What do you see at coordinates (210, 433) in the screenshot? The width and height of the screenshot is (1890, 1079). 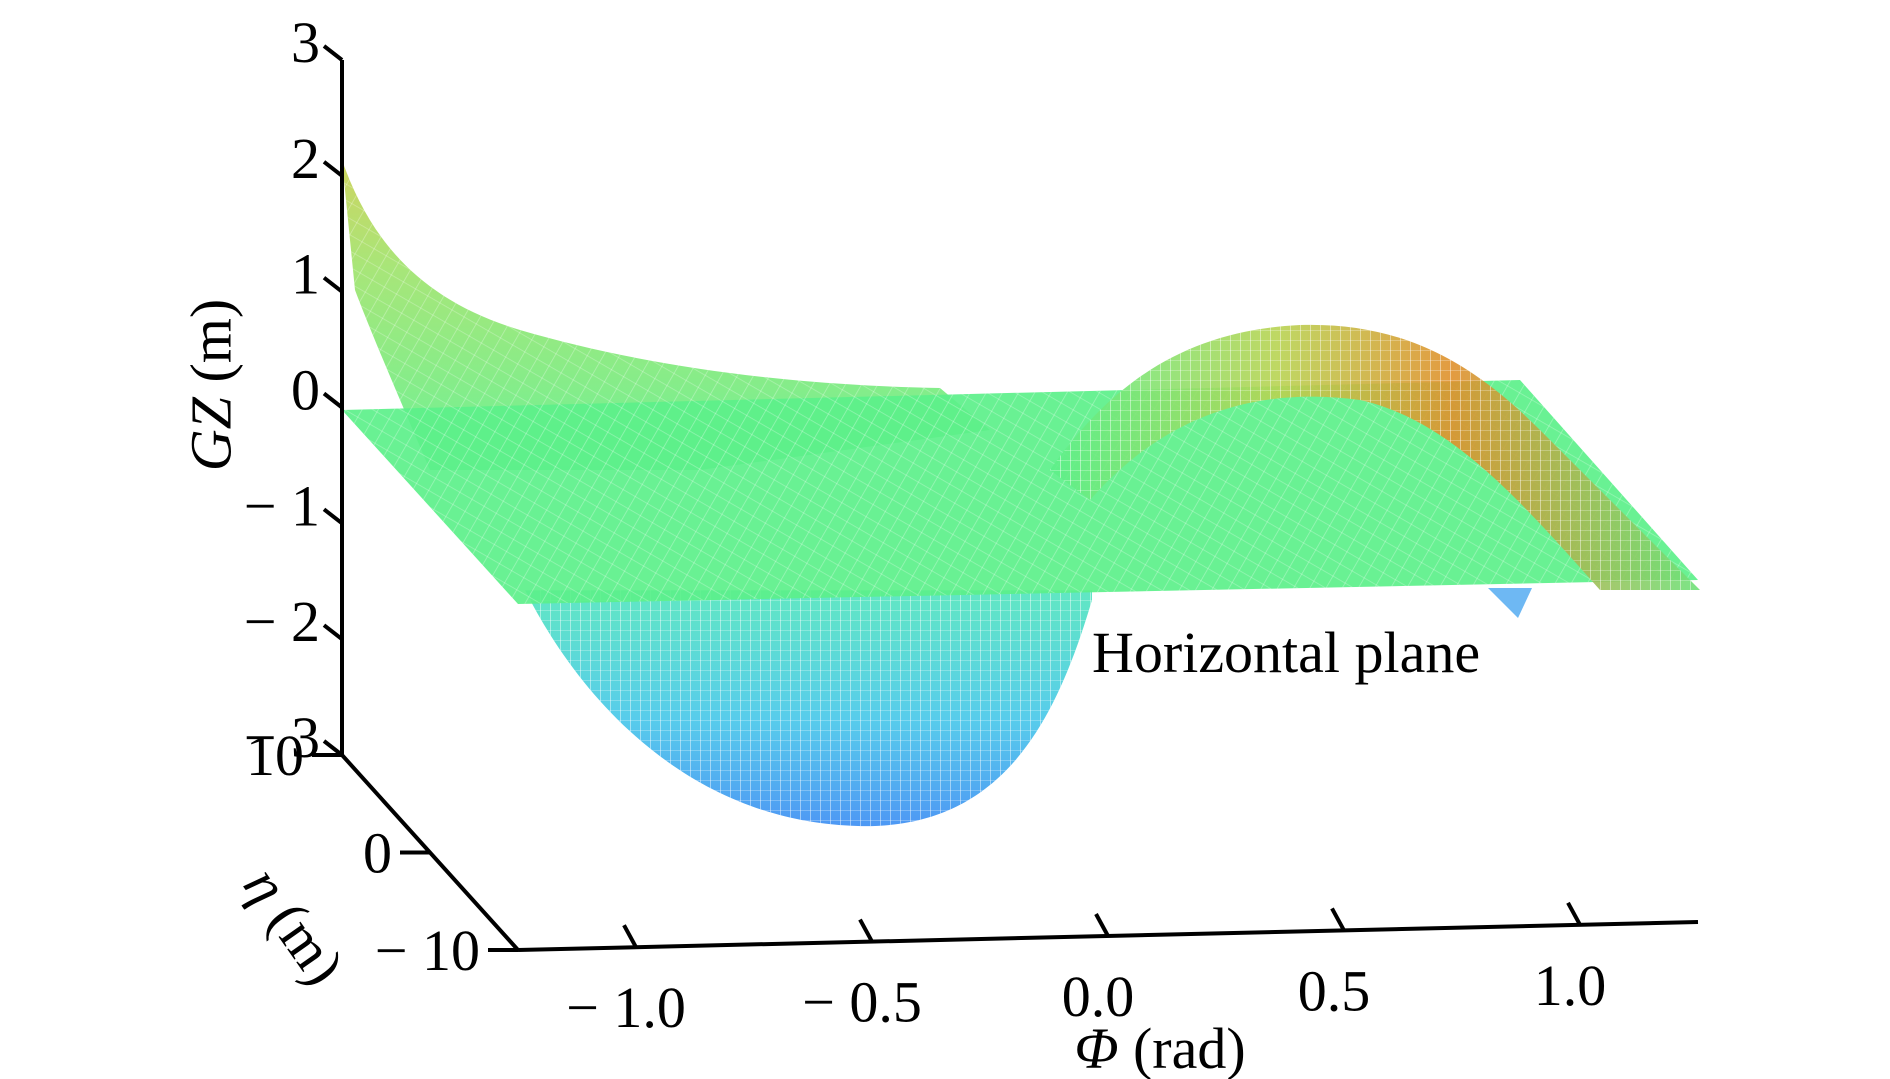 I see `z-axis-title-symbol: GZ` at bounding box center [210, 433].